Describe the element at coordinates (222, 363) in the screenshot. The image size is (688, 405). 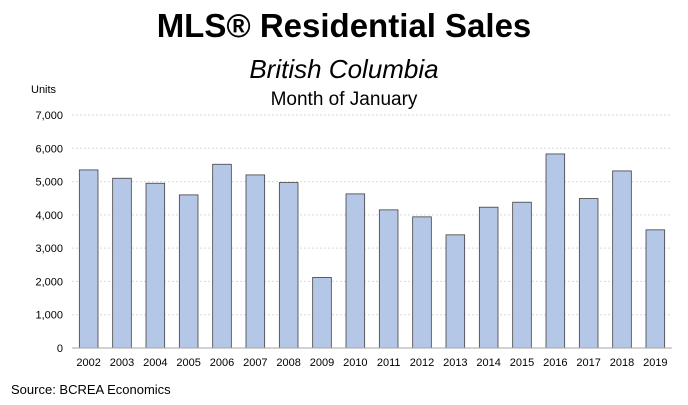
I see `x-tick-label: 2006` at that location.